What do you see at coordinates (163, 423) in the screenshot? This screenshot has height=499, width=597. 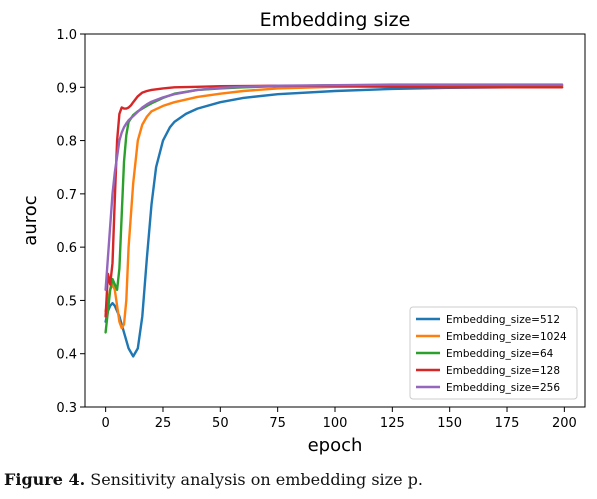 I see `x-tick-label: 25` at bounding box center [163, 423].